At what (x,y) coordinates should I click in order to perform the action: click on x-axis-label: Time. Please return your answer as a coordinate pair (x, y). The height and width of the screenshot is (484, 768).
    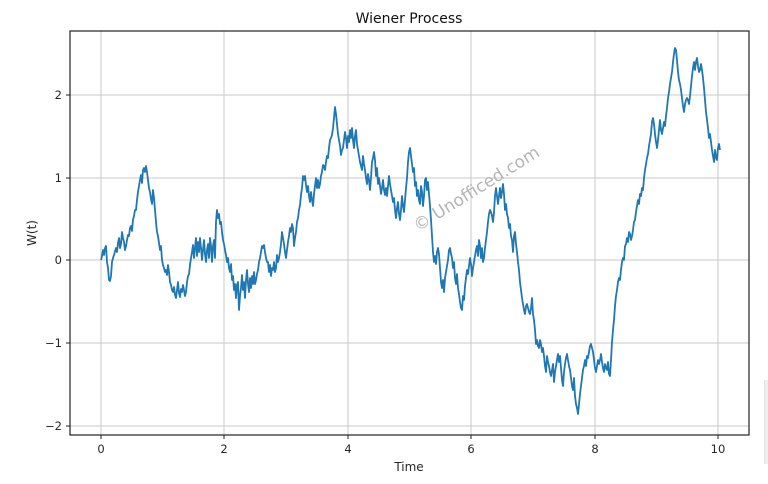
    Looking at the image, I should click on (408, 467).